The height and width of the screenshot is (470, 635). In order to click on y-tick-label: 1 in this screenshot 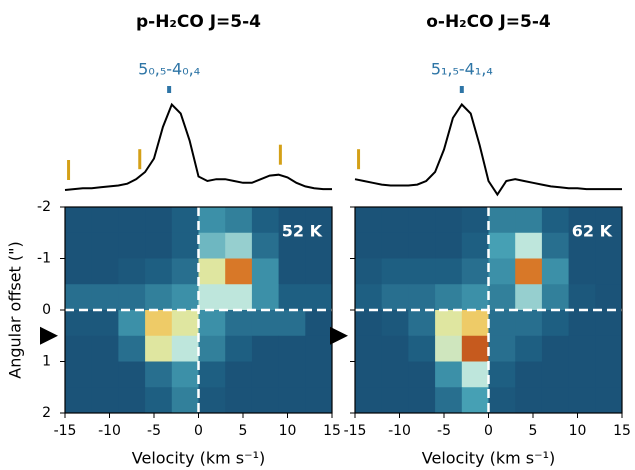, I will do `click(46, 362)`.